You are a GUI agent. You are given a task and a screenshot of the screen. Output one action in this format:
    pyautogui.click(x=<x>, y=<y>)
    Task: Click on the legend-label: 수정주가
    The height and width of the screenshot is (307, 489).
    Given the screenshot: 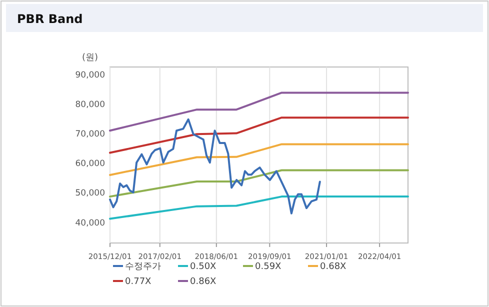 What is the action you would take?
    pyautogui.click(x=143, y=267)
    